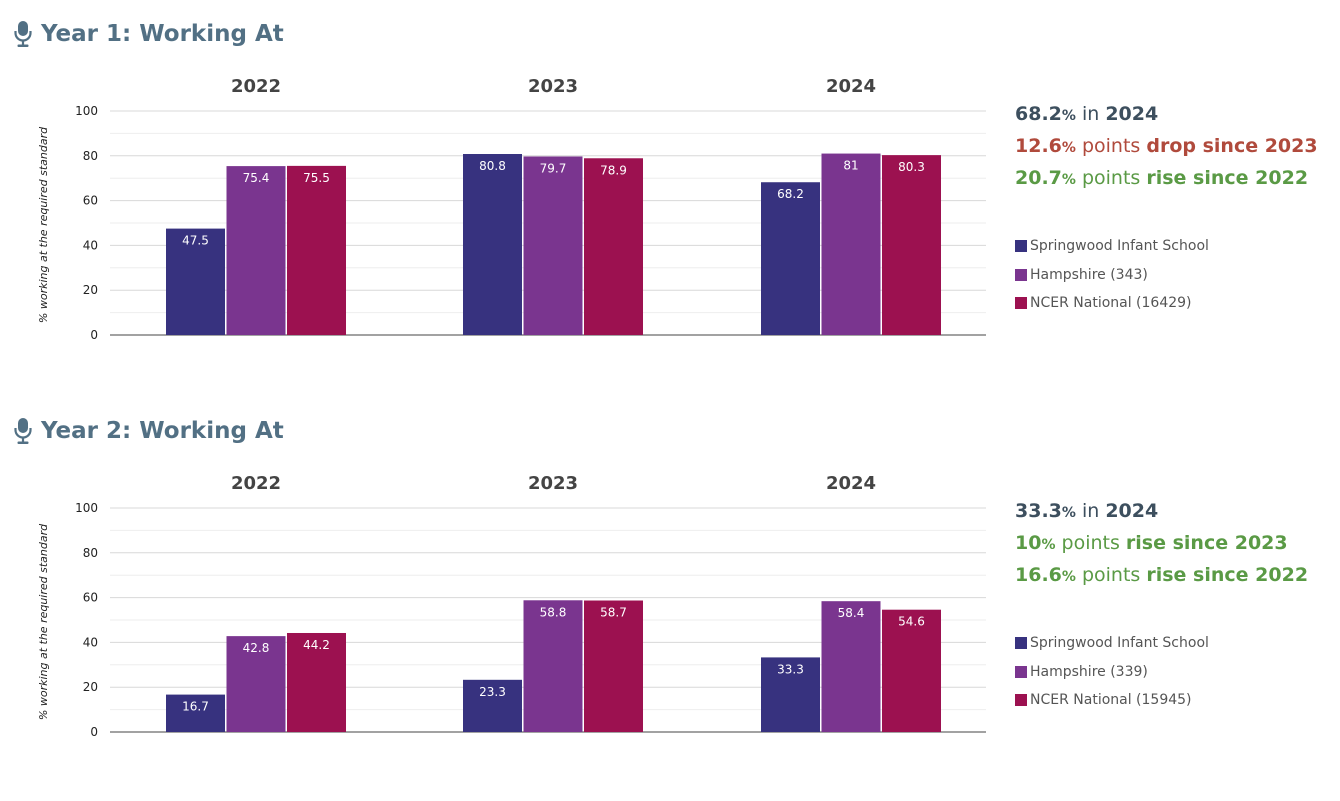  What do you see at coordinates (316, 645) in the screenshot?
I see `bar-value-label: 44.2` at bounding box center [316, 645].